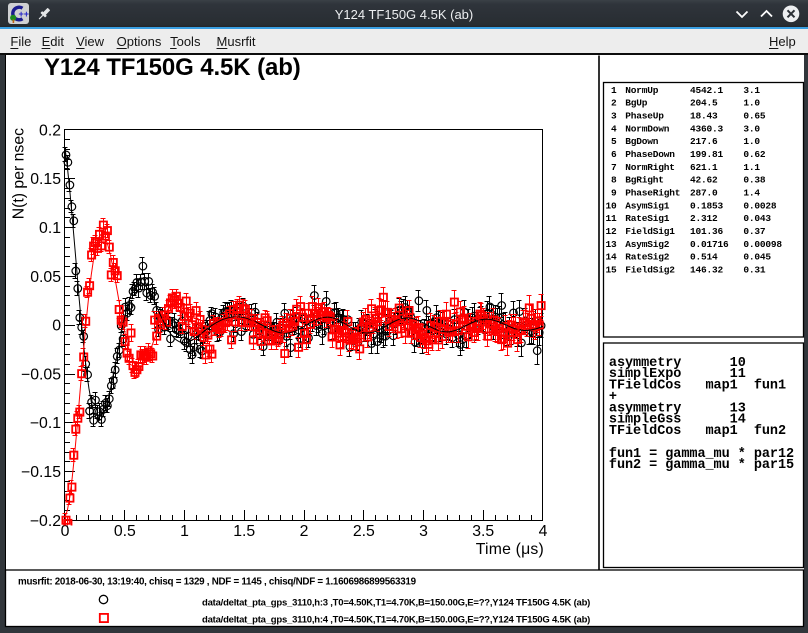 The image size is (808, 633). What do you see at coordinates (41, 374) in the screenshot?
I see `svg-text: −0.05` at bounding box center [41, 374].